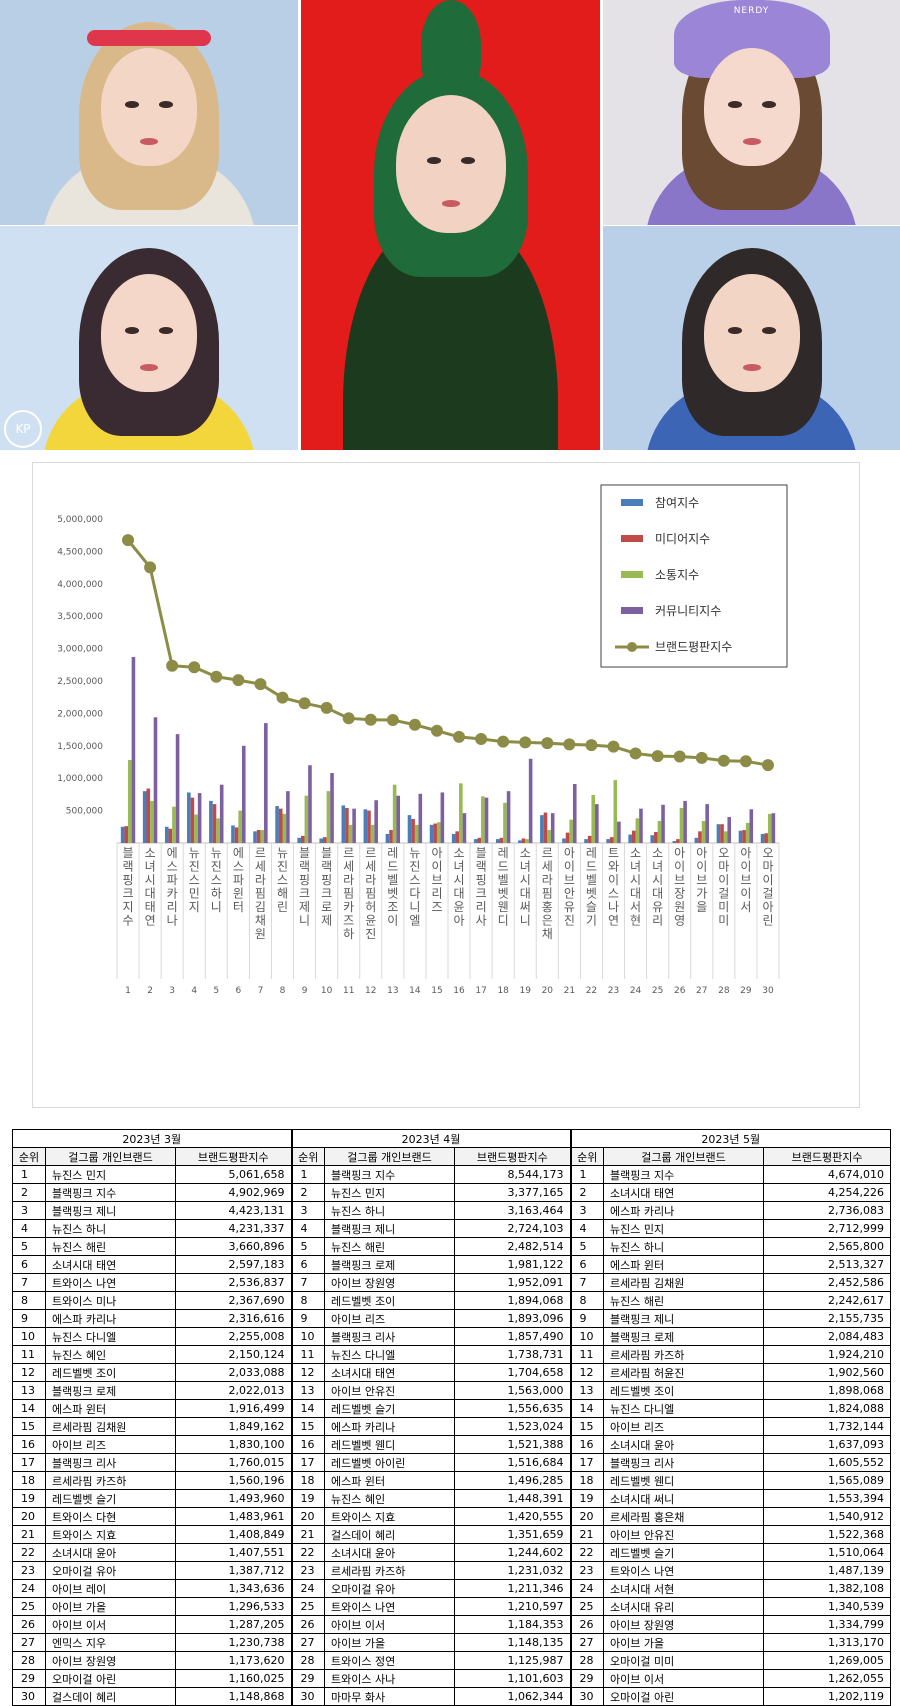 Image resolution: width=900 pixels, height=1706 pixels. What do you see at coordinates (348, 991) in the screenshot?
I see `category-number: 11` at bounding box center [348, 991].